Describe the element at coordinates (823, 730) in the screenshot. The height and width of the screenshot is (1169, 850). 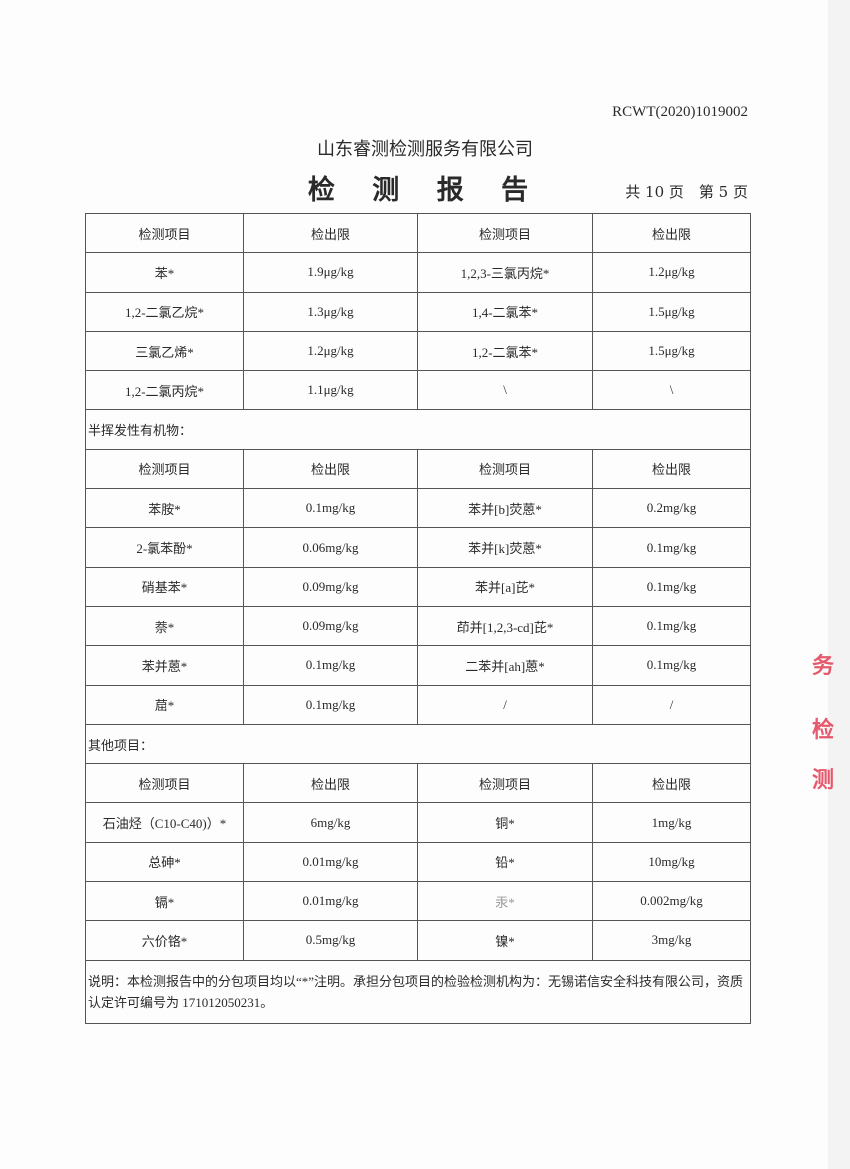
I see `stamp-fragment: 检` at that location.